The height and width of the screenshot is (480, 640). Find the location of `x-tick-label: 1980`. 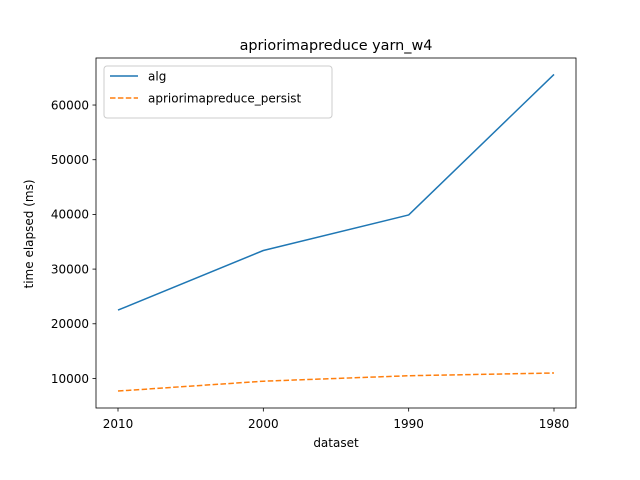

x-tick-label: 1980 is located at coordinates (554, 424).